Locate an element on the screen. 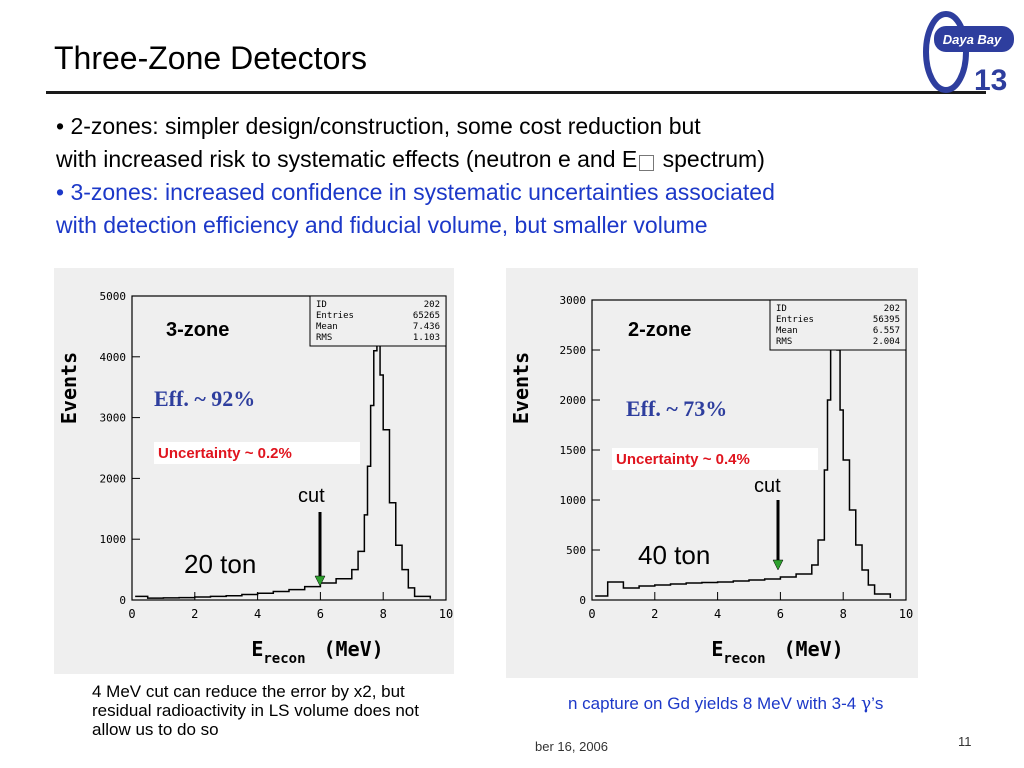  stats-value: 7.436 is located at coordinates (426, 327).